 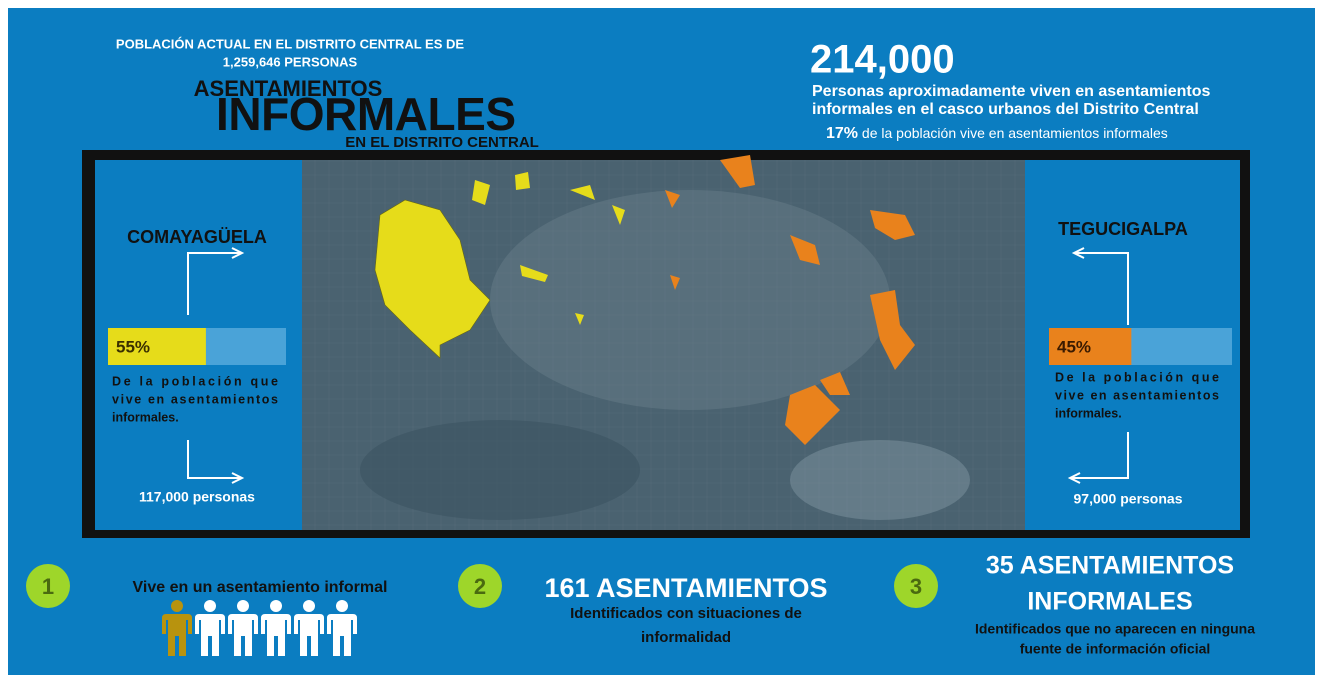 What do you see at coordinates (260, 587) in the screenshot?
I see `fact-text: Vive en un asentamiento informal` at bounding box center [260, 587].